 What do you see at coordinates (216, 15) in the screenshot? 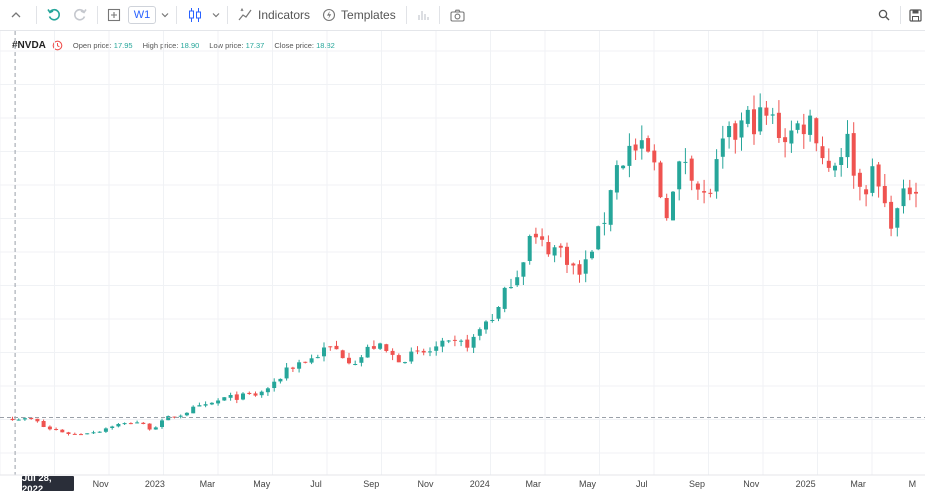
I see `chart-type-chevron-icon` at bounding box center [216, 15].